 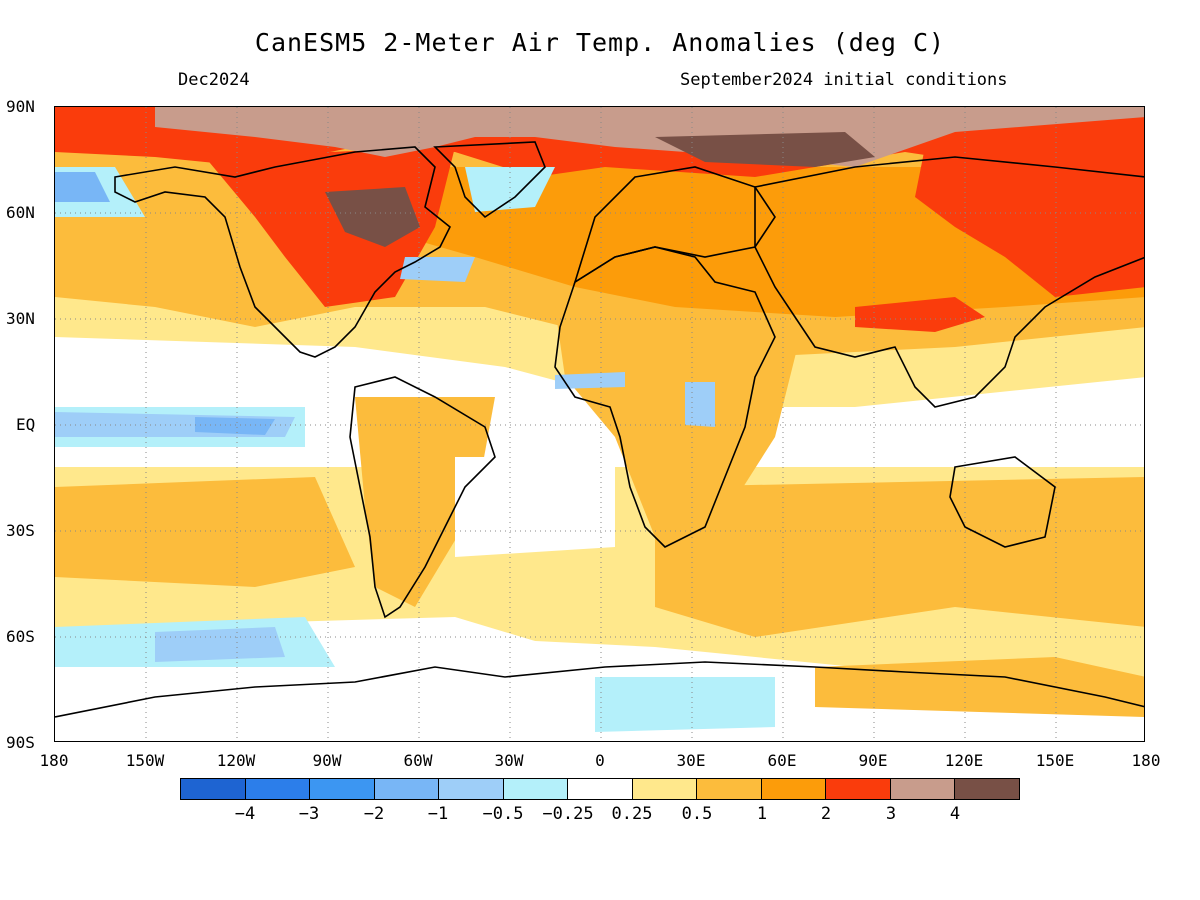 What do you see at coordinates (20, 742) in the screenshot?
I see `lat-label-90s: 90S` at bounding box center [20, 742].